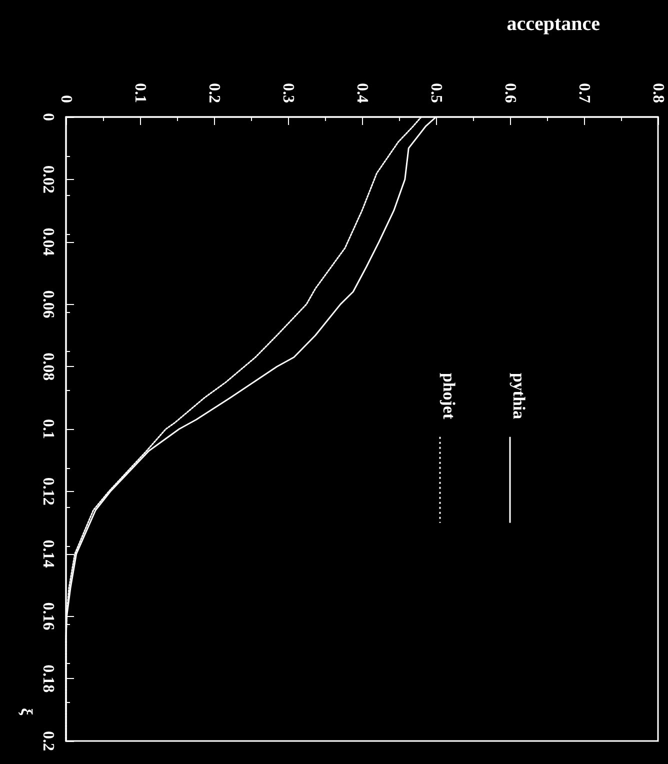  What do you see at coordinates (48, 429) in the screenshot?
I see `y-tick-label: 0.1` at bounding box center [48, 429].